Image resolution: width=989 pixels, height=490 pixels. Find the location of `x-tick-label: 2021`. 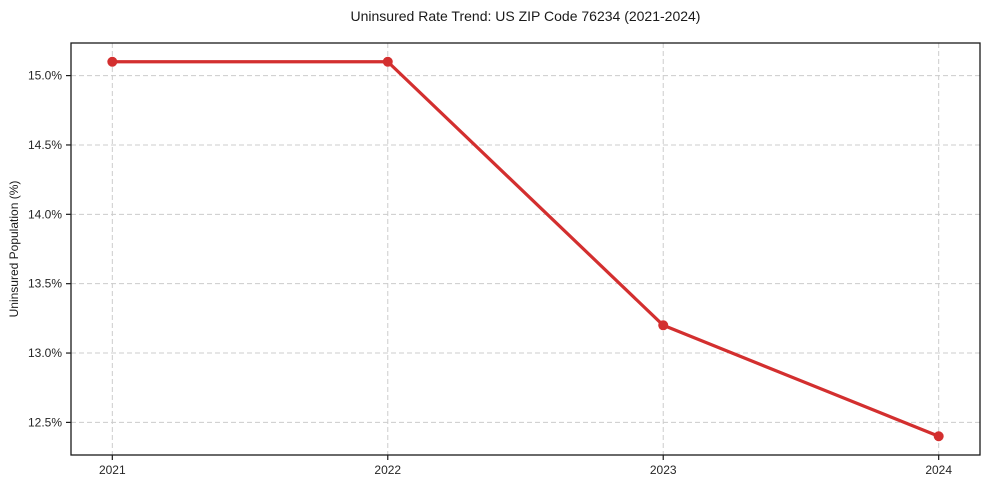

x-tick-label: 2021 is located at coordinates (112, 470).